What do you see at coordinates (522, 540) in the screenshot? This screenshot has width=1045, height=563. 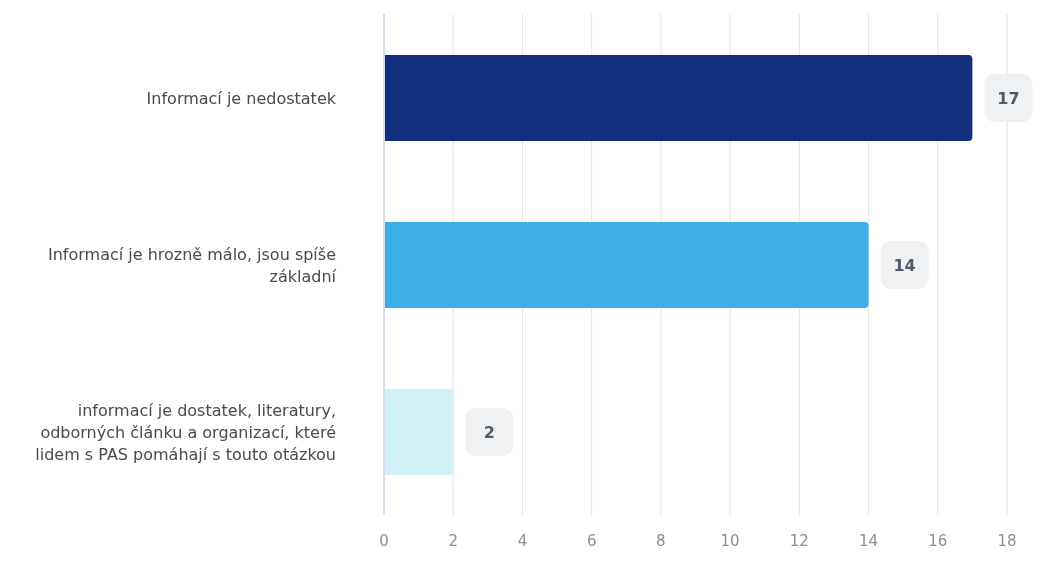 I see `x-tick-label: 4` at bounding box center [522, 540].